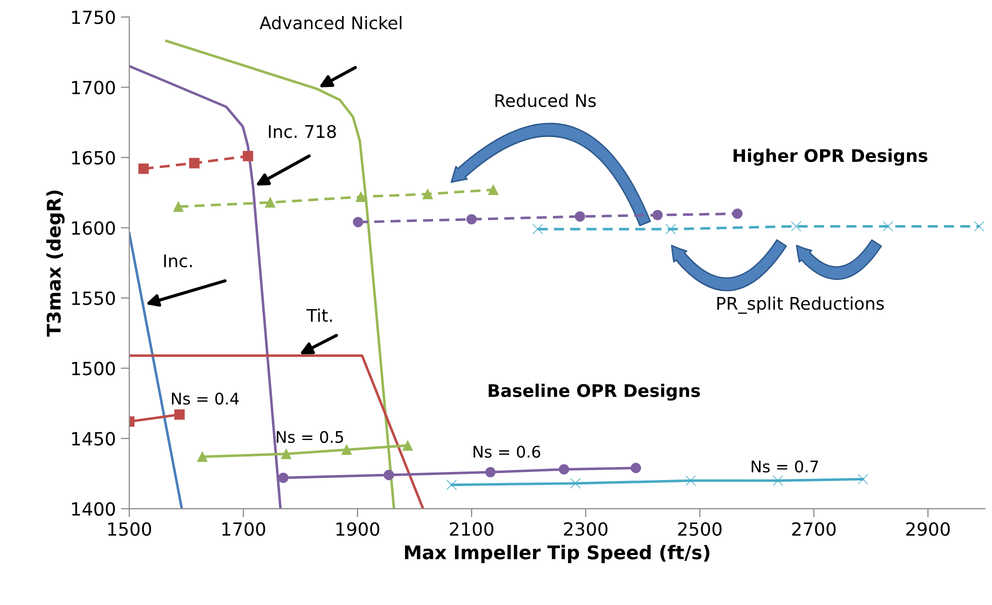 This screenshot has height=605, width=992. I want to click on x-tick-label: 1700, so click(244, 529).